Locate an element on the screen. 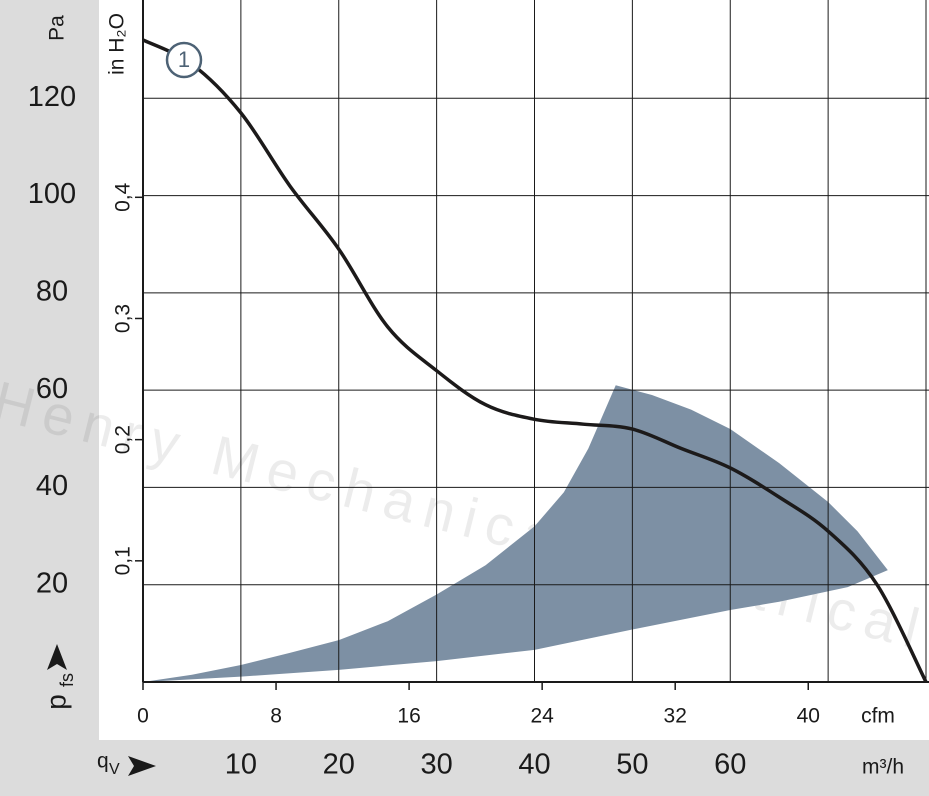 The image size is (929, 796). curve-label: 1 is located at coordinates (184, 59).